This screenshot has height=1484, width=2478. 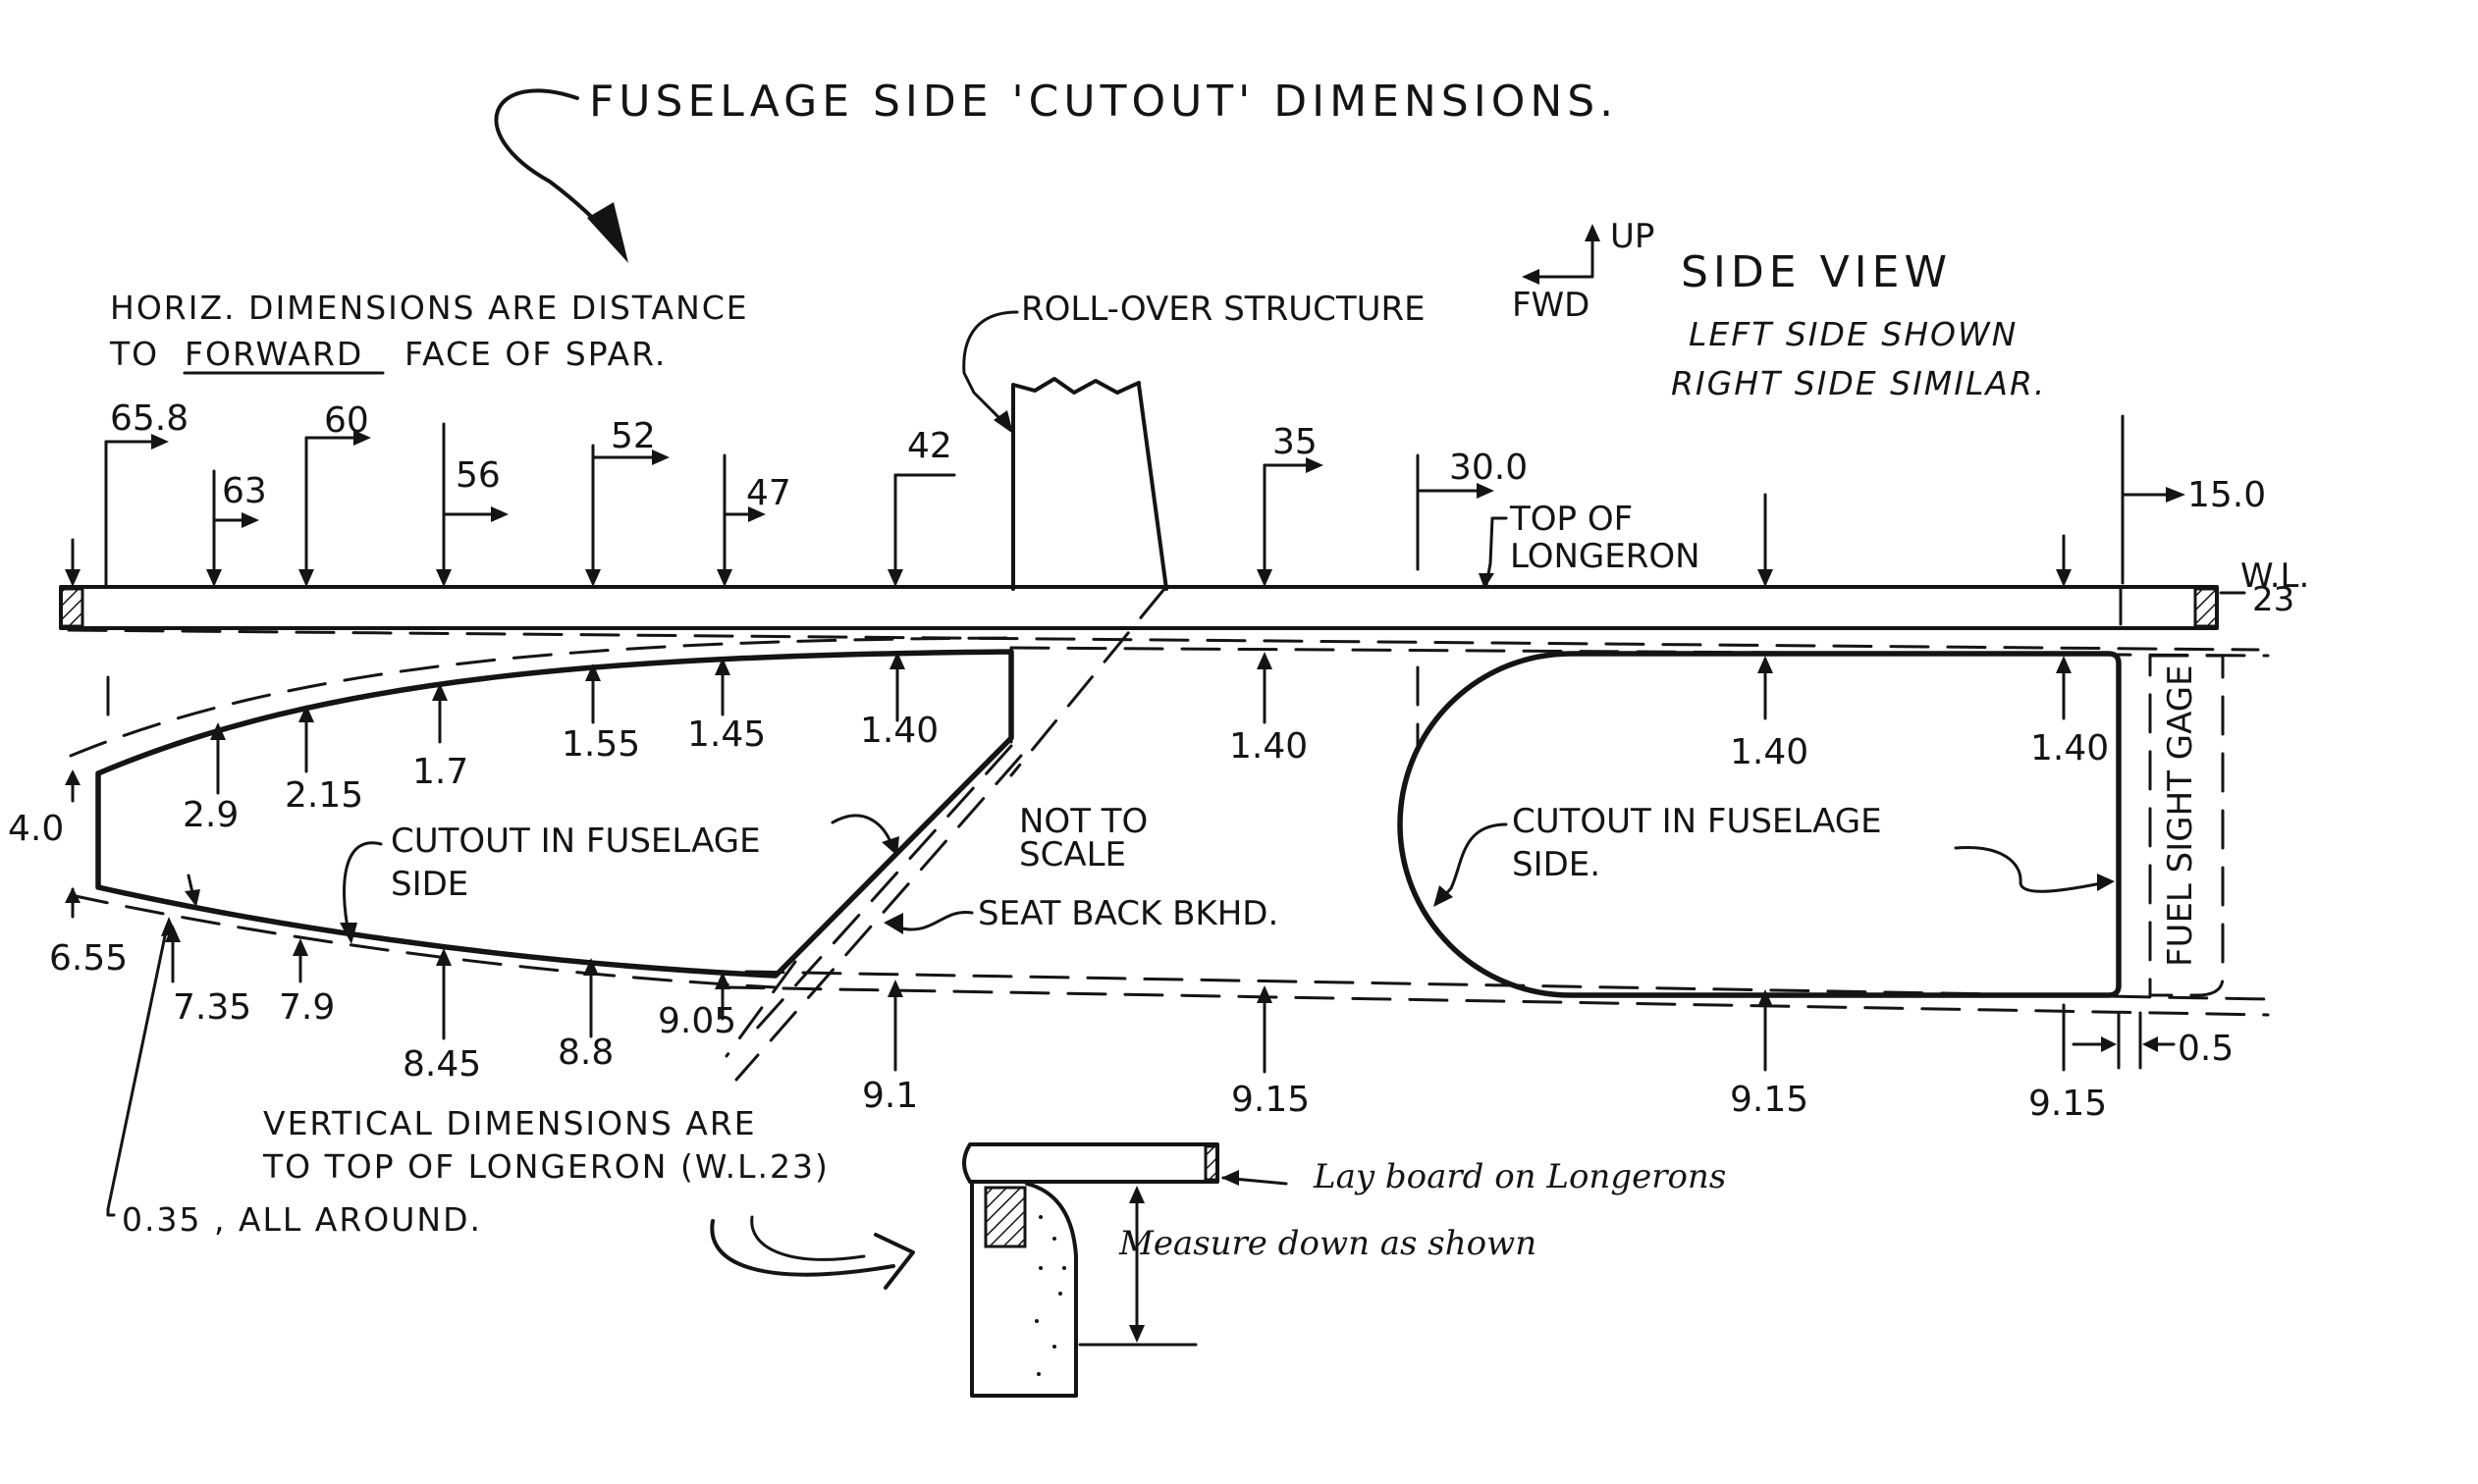 What do you see at coordinates (1443, 896) in the screenshot?
I see `cutout-right-arrowhead` at bounding box center [1443, 896].